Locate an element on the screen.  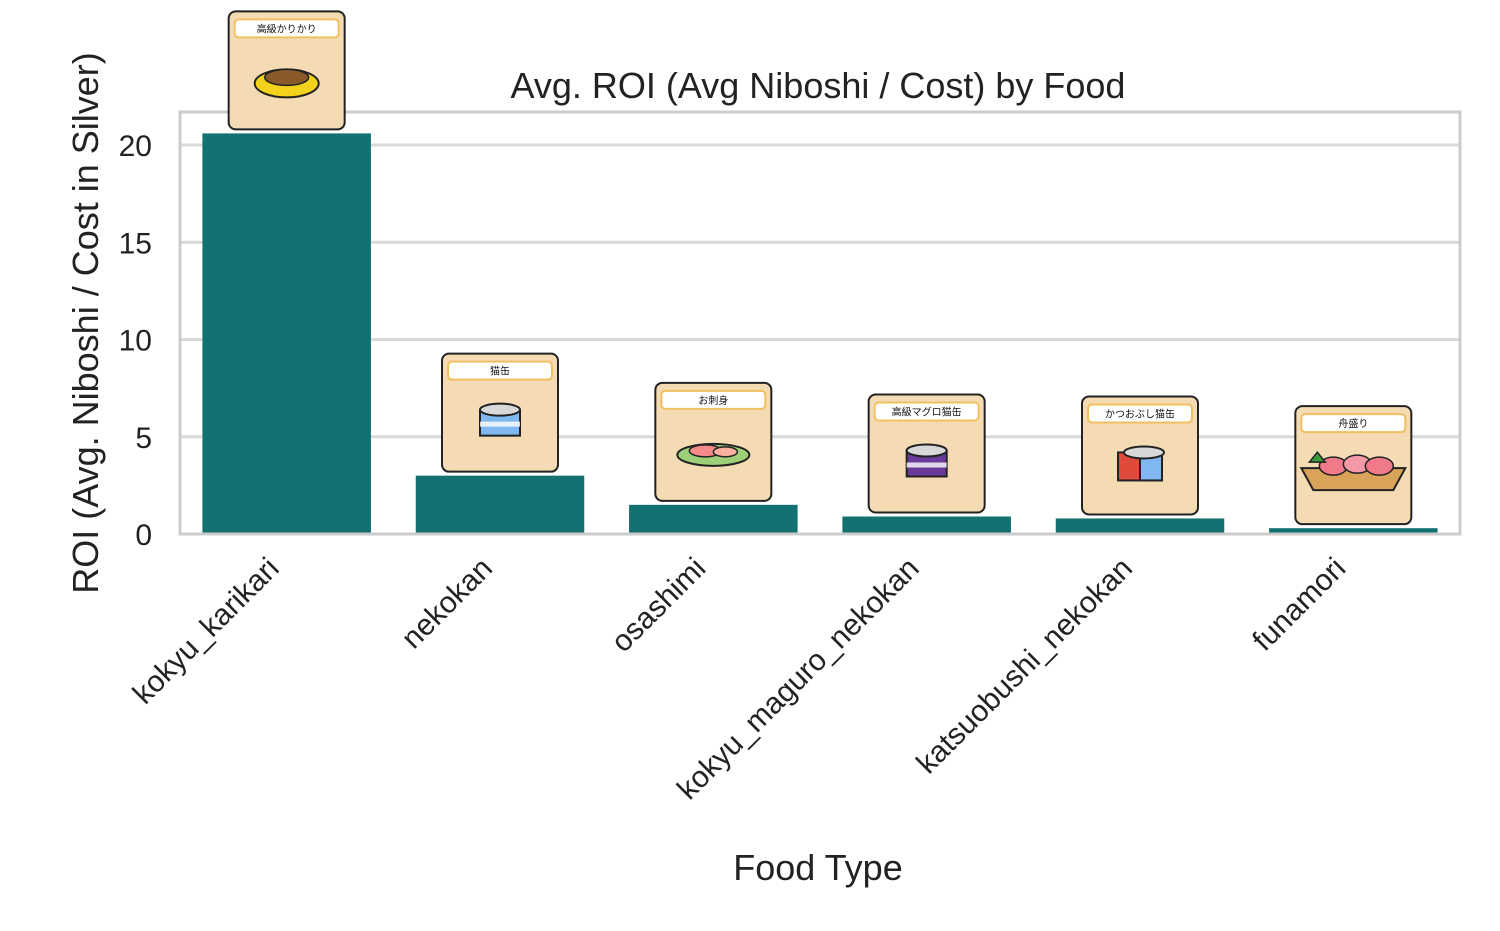
x-tick-label: katsuobushi_nekokan is located at coordinates (1024, 666).